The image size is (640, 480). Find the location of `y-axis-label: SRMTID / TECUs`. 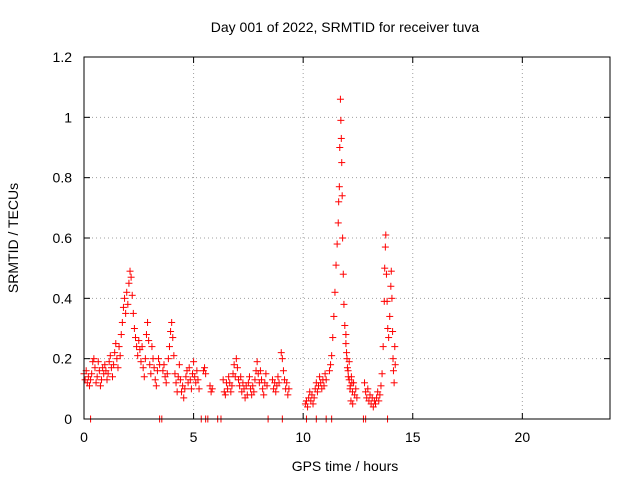

y-axis-label: SRMTID / TECUs is located at coordinates (13, 238).